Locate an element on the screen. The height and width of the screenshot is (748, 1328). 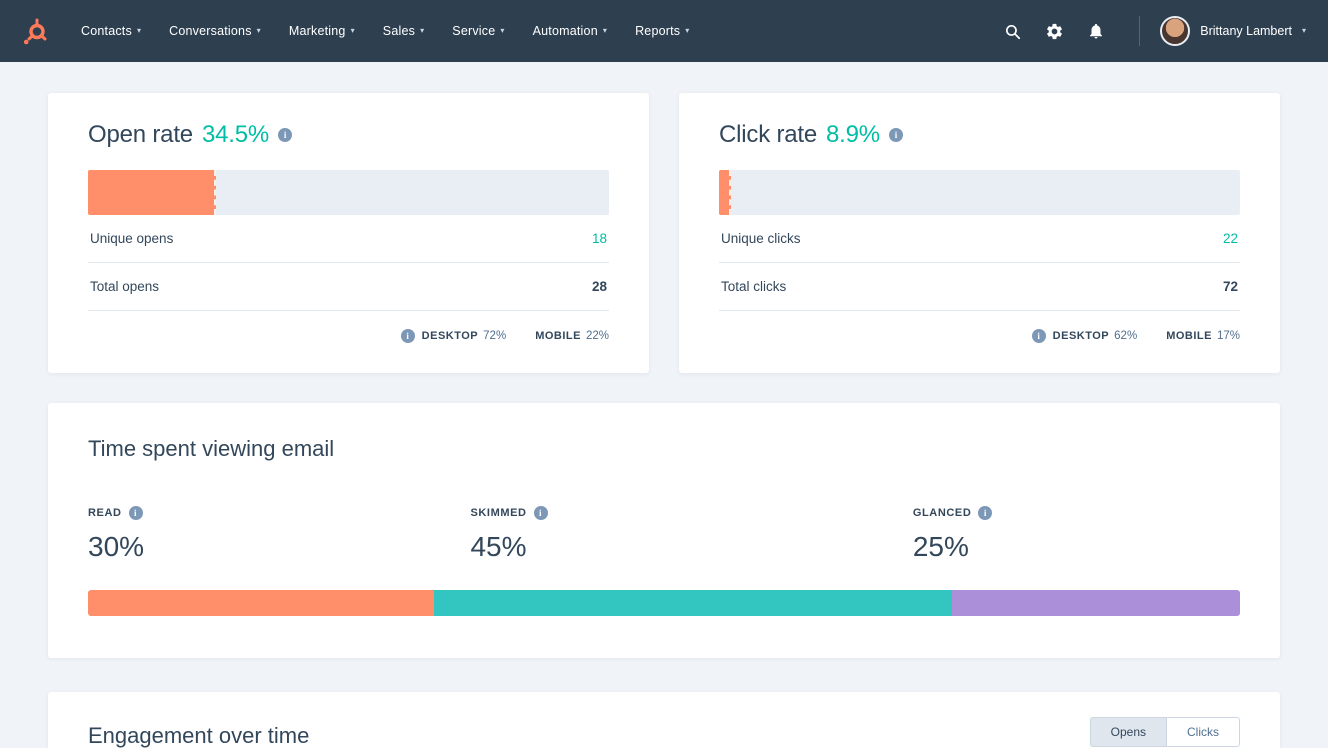
click-rate-label: Click rate is located at coordinates (768, 134).